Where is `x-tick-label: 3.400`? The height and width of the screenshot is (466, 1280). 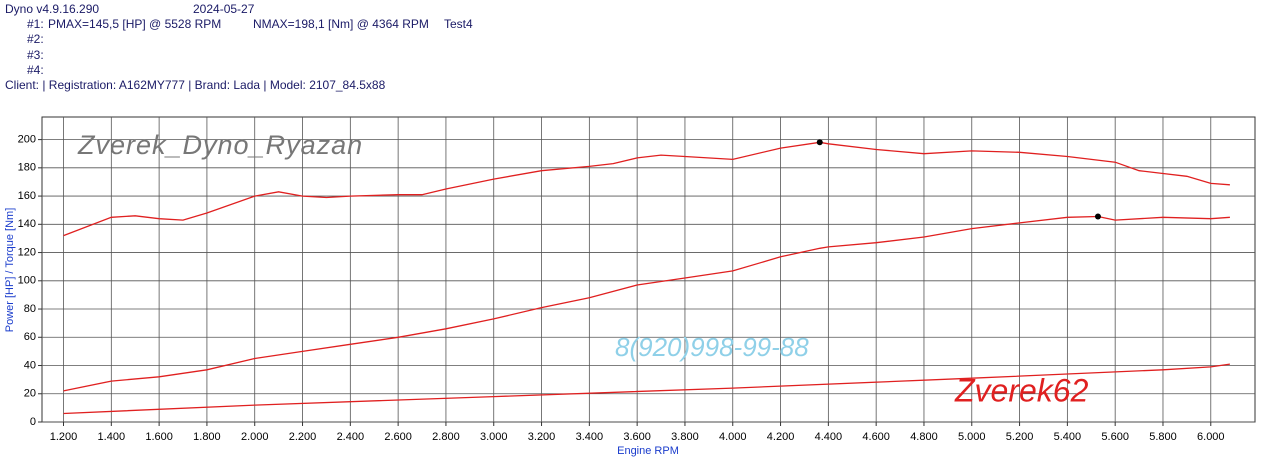 x-tick-label: 3.400 is located at coordinates (590, 437).